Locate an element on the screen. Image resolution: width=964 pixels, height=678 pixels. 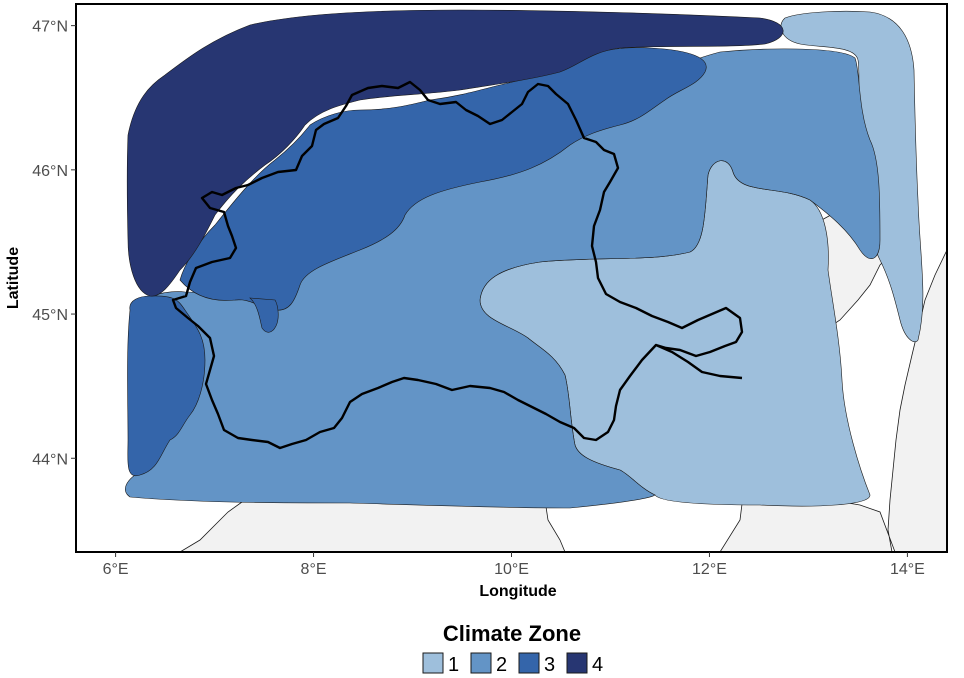
y-tick-label: 45°N is located at coordinates (50, 315).